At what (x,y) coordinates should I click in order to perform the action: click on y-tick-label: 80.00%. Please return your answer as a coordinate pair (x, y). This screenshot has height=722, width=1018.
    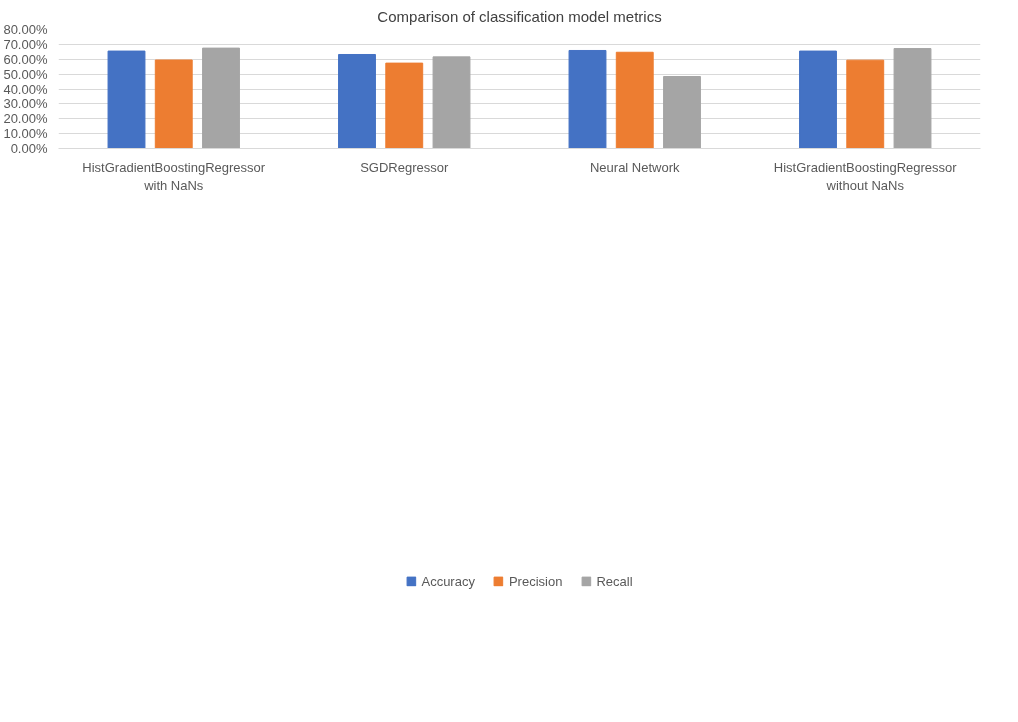
    Looking at the image, I should click on (25, 29).